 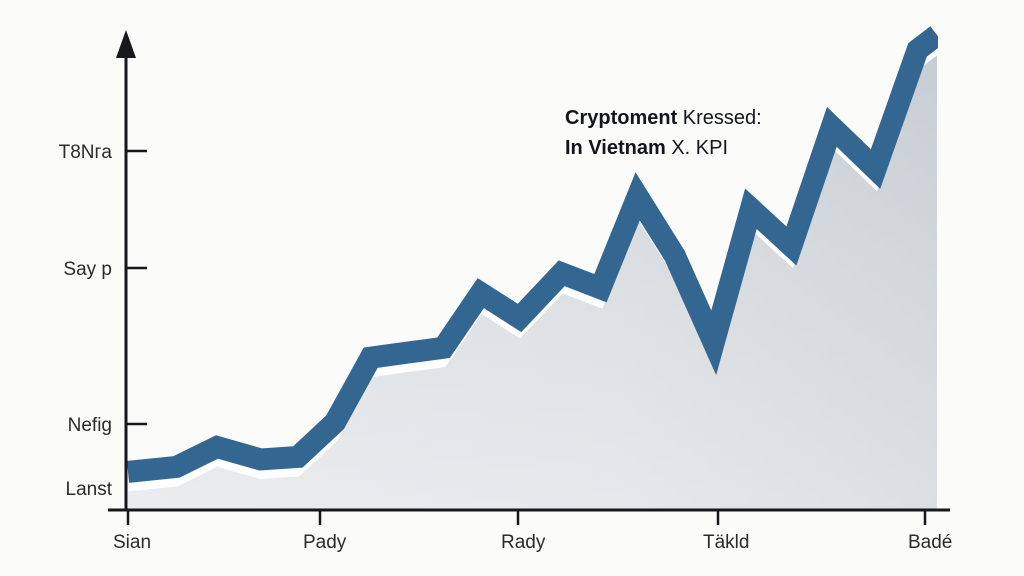 I want to click on x-axis-label-4: Badé, so click(x=930, y=542).